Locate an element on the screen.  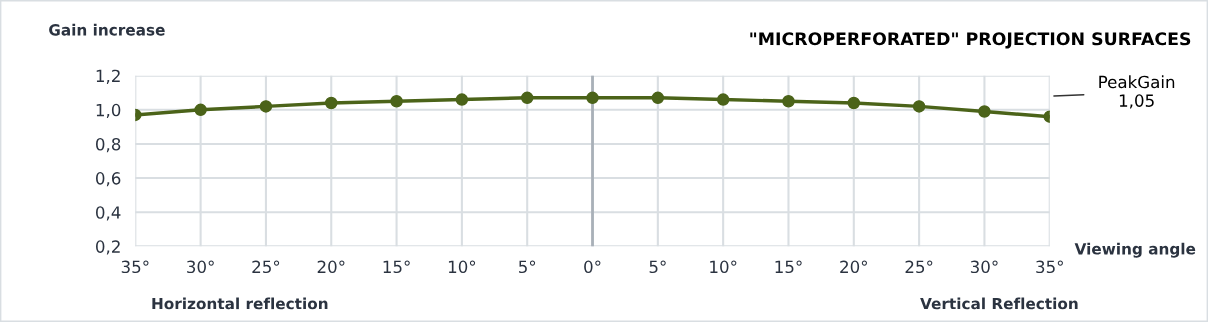
text: Vertical Reflection is located at coordinates (999, 303).